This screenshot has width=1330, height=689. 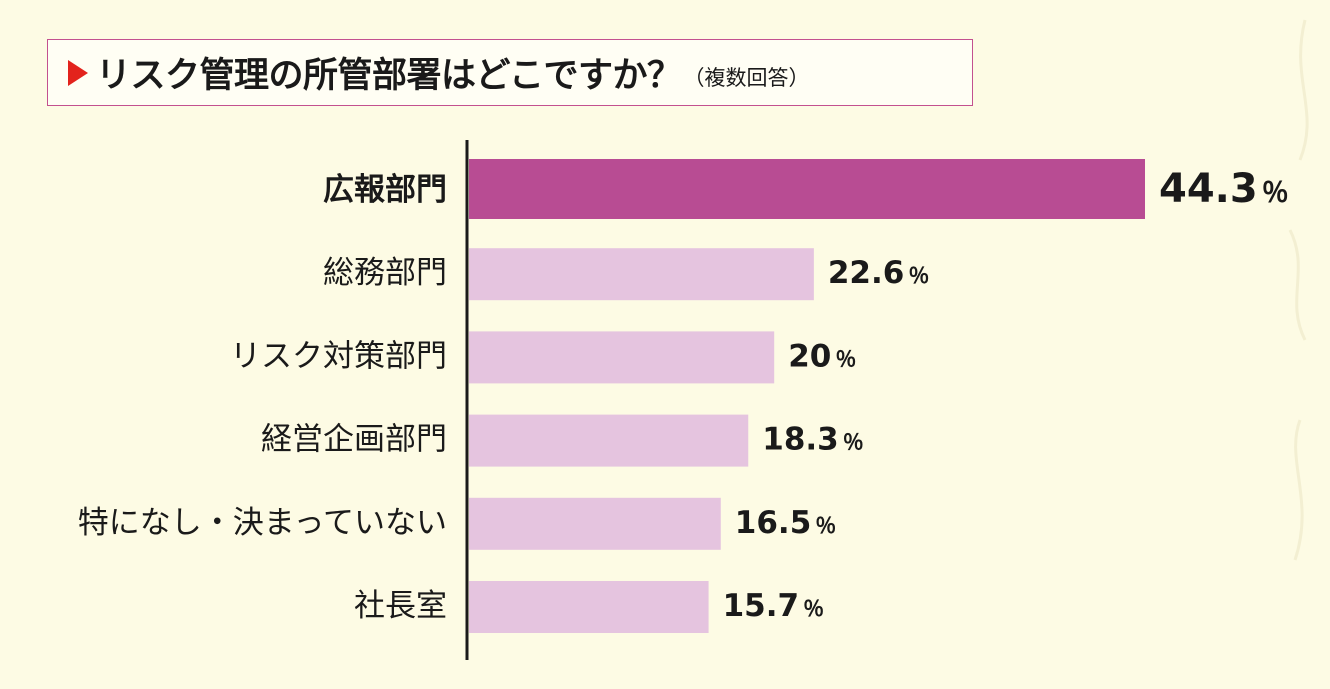 What do you see at coordinates (78, 72) in the screenshot?
I see `triangle-marker-icon` at bounding box center [78, 72].